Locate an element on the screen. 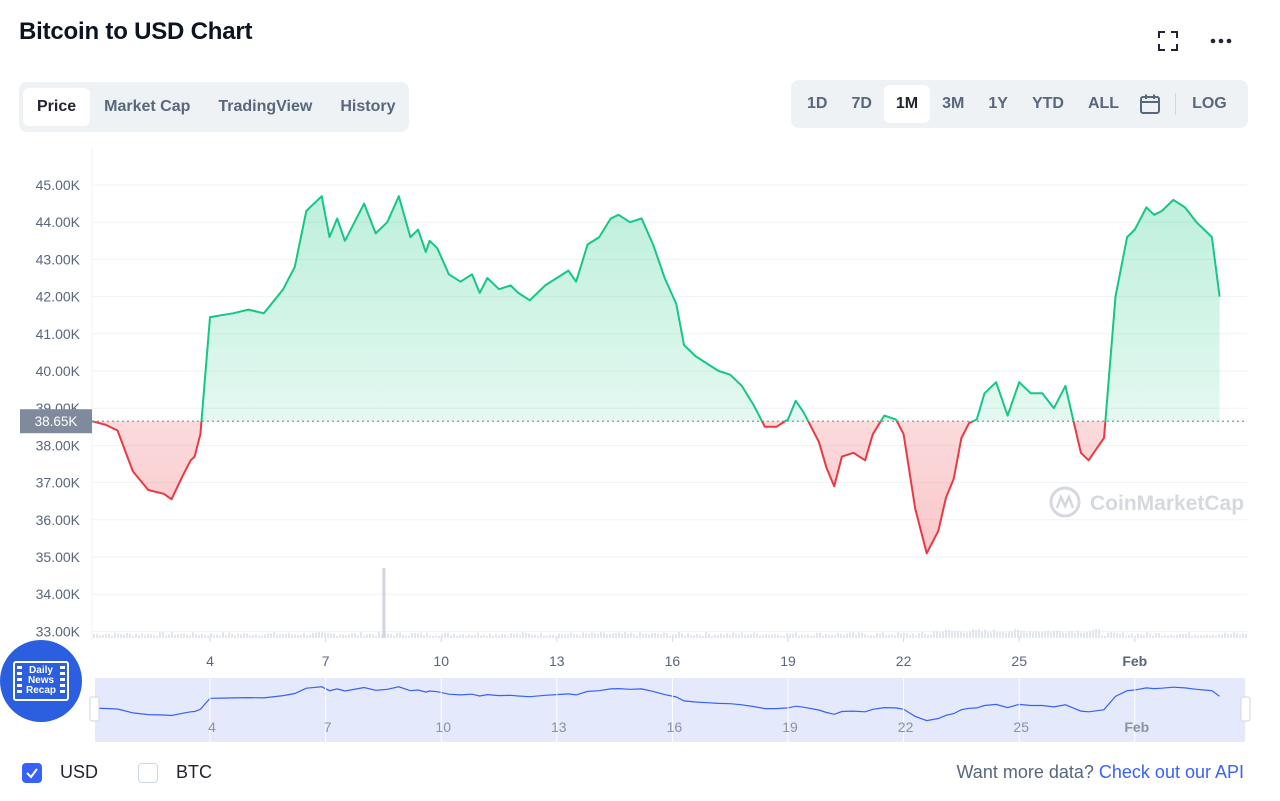 The width and height of the screenshot is (1280, 801). daily-news-recap-badge: Daily News Recap is located at coordinates (41, 681).